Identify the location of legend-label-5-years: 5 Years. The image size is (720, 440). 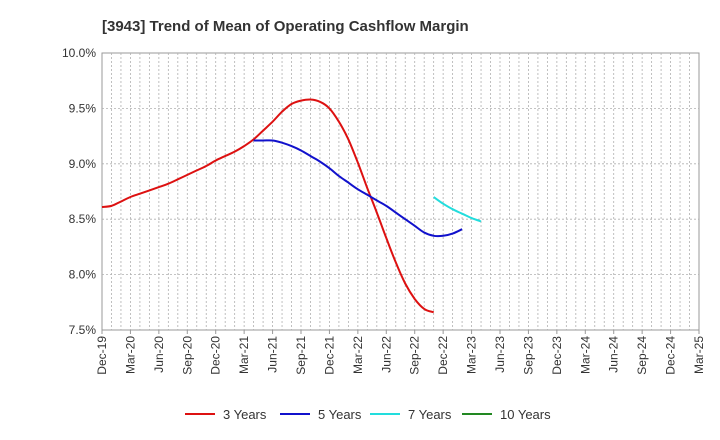
(340, 414).